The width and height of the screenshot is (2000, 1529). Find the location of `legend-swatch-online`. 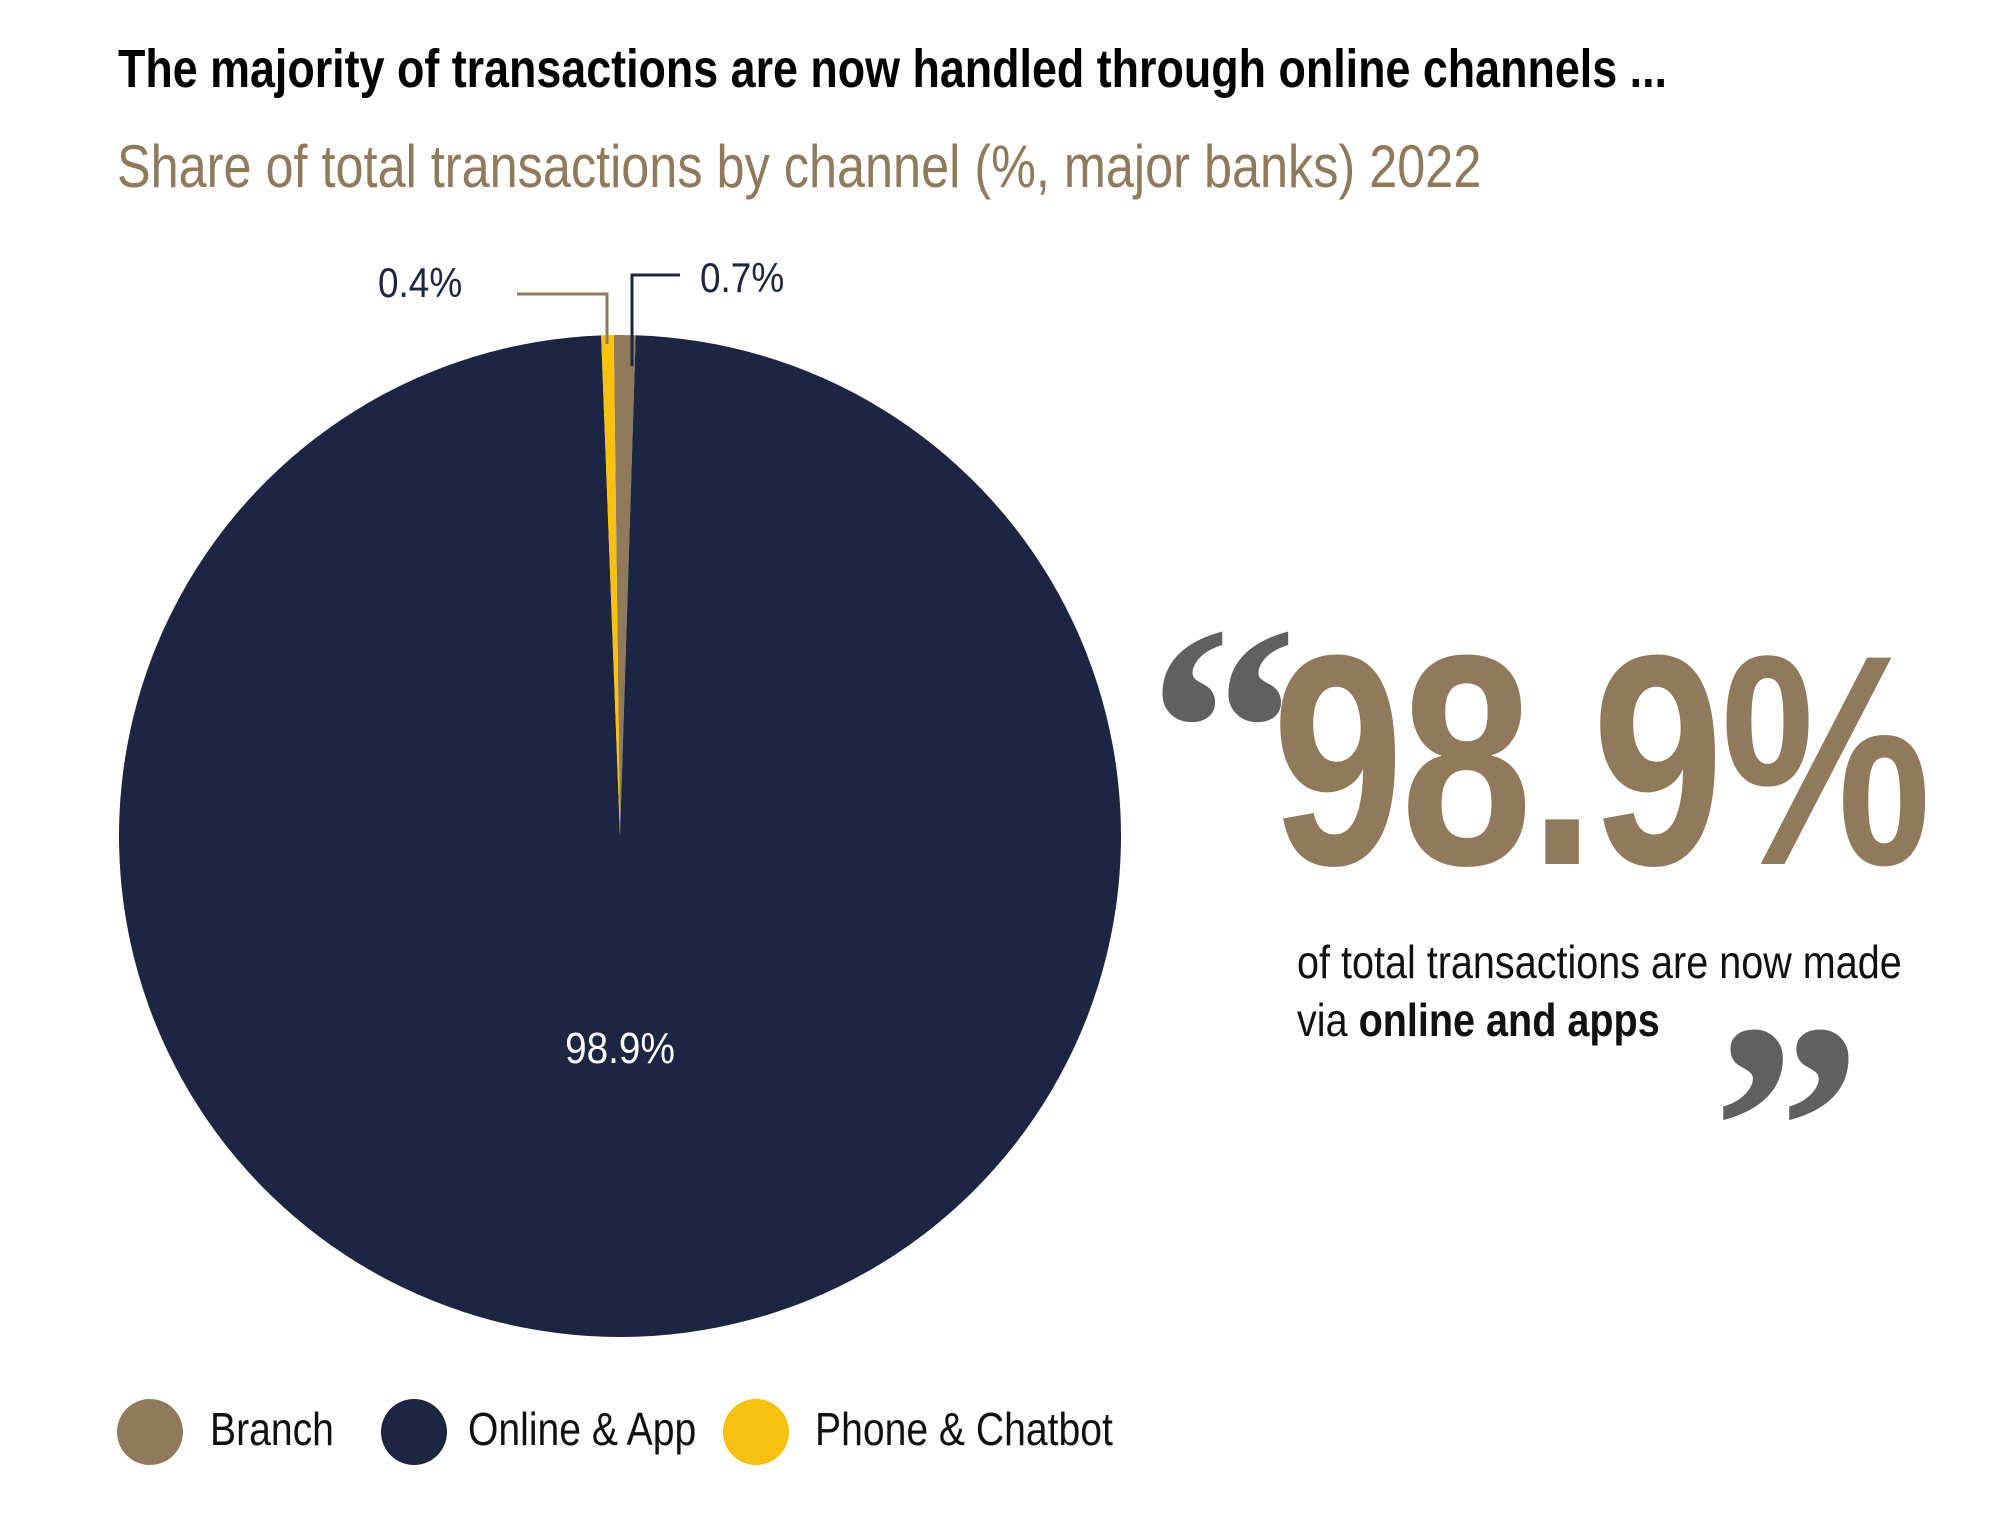

legend-swatch-online is located at coordinates (414, 1432).